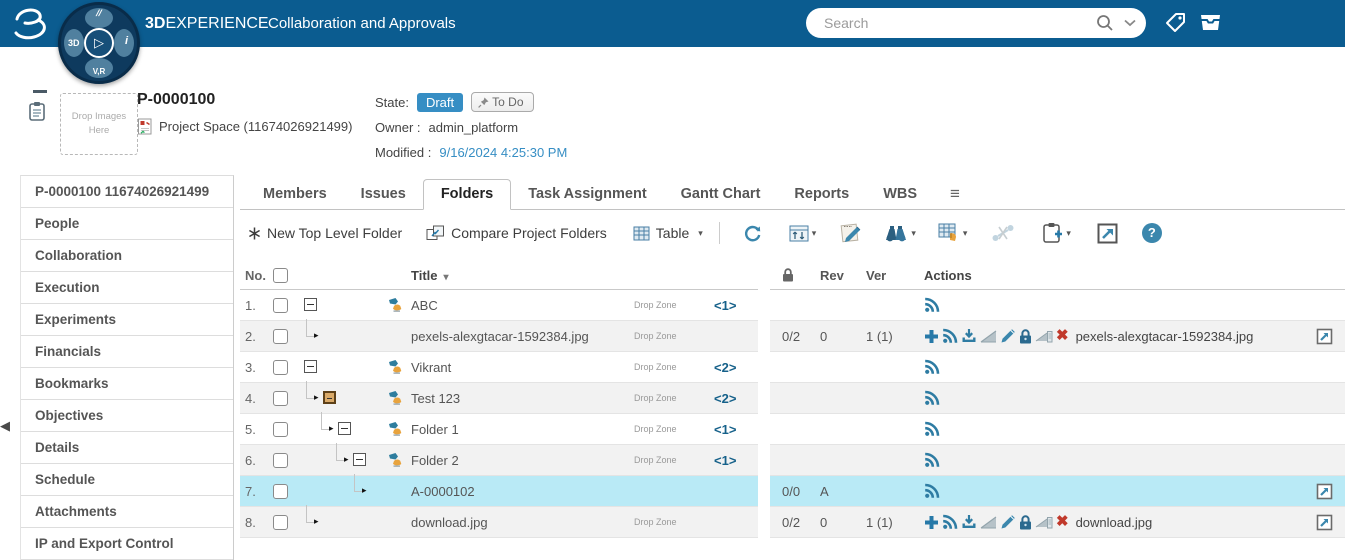 This screenshot has width=1345, height=560. I want to click on table-row: 1. ABC Drop Zone <1>, so click(499, 305).